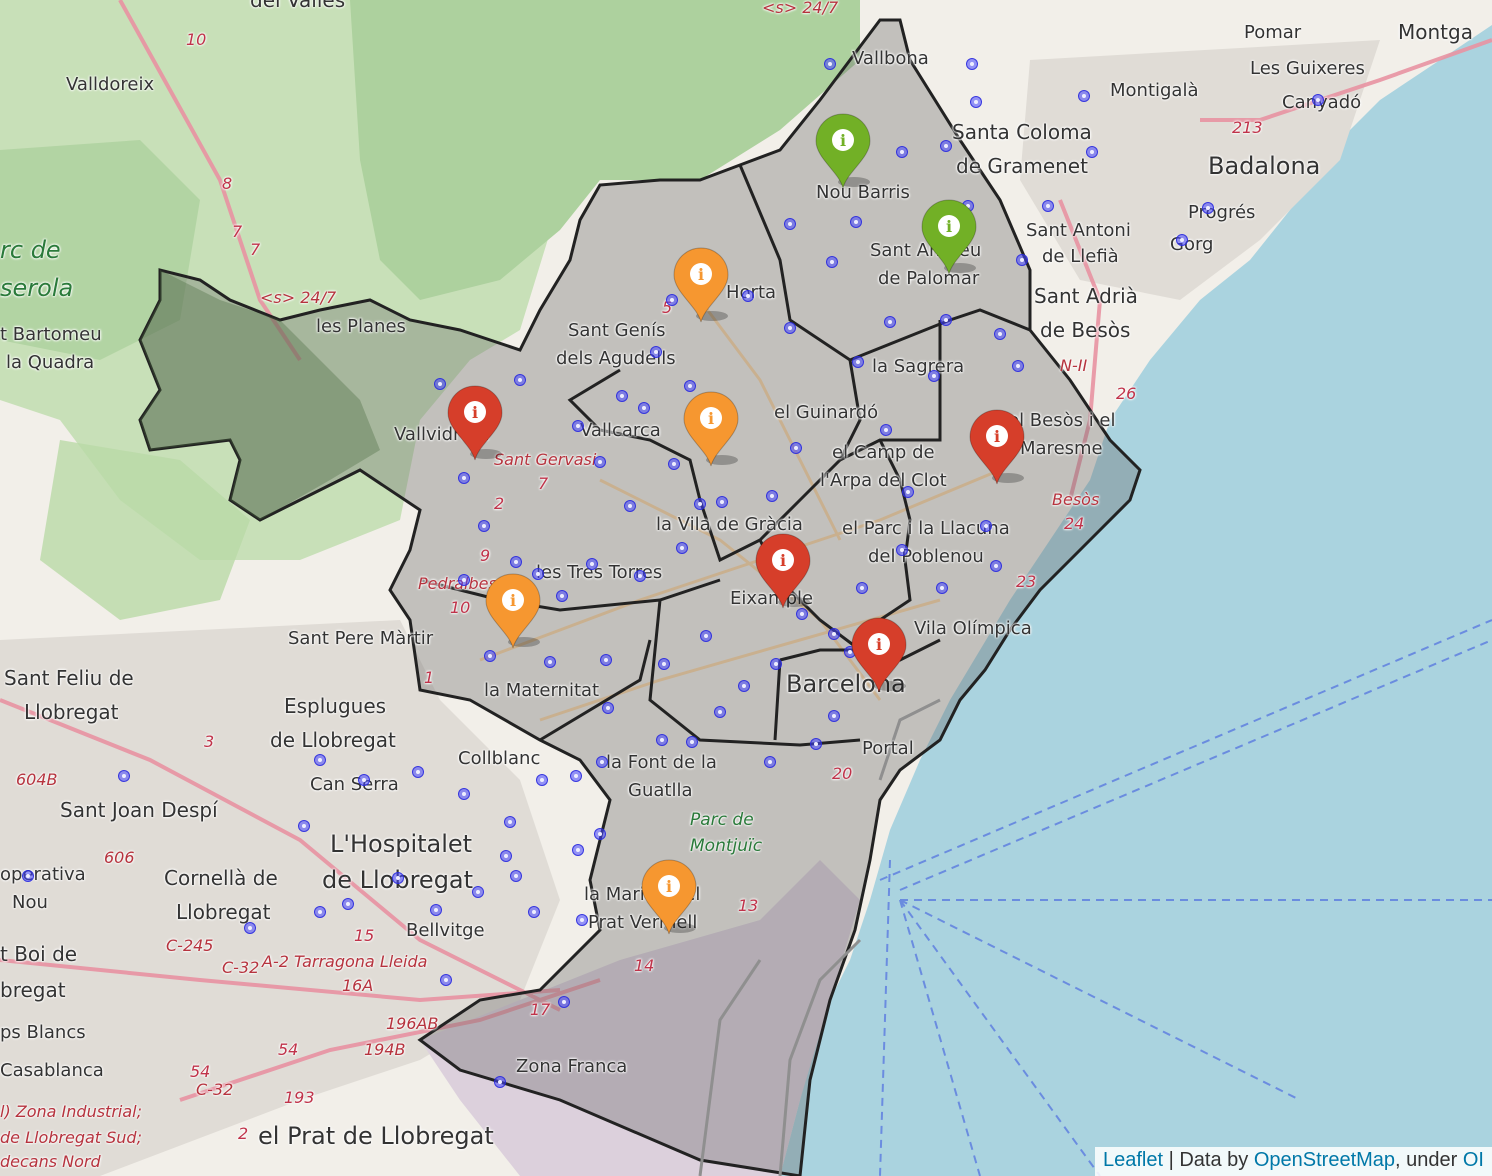 The image size is (1492, 1176). What do you see at coordinates (1473, 1160) in the screenshot?
I see `license-link: OI` at bounding box center [1473, 1160].